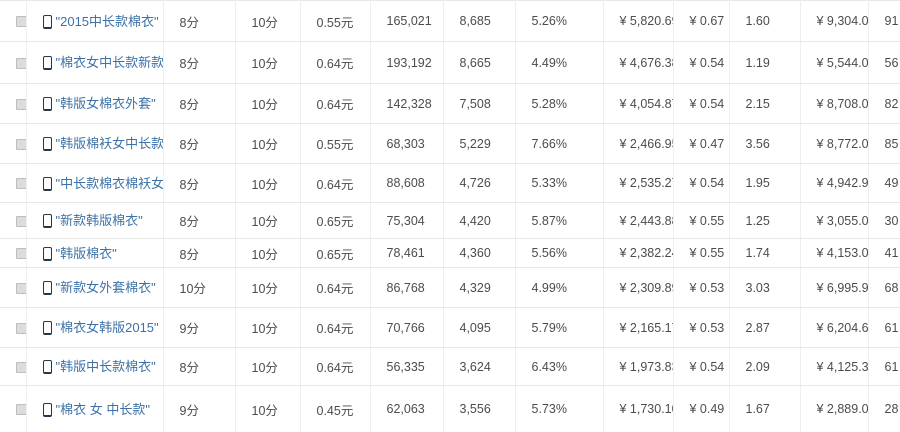 This screenshot has height=432, width=900. What do you see at coordinates (638, 220) in the screenshot?
I see `cell-cost: ¥ 2,443.88` at bounding box center [638, 220].